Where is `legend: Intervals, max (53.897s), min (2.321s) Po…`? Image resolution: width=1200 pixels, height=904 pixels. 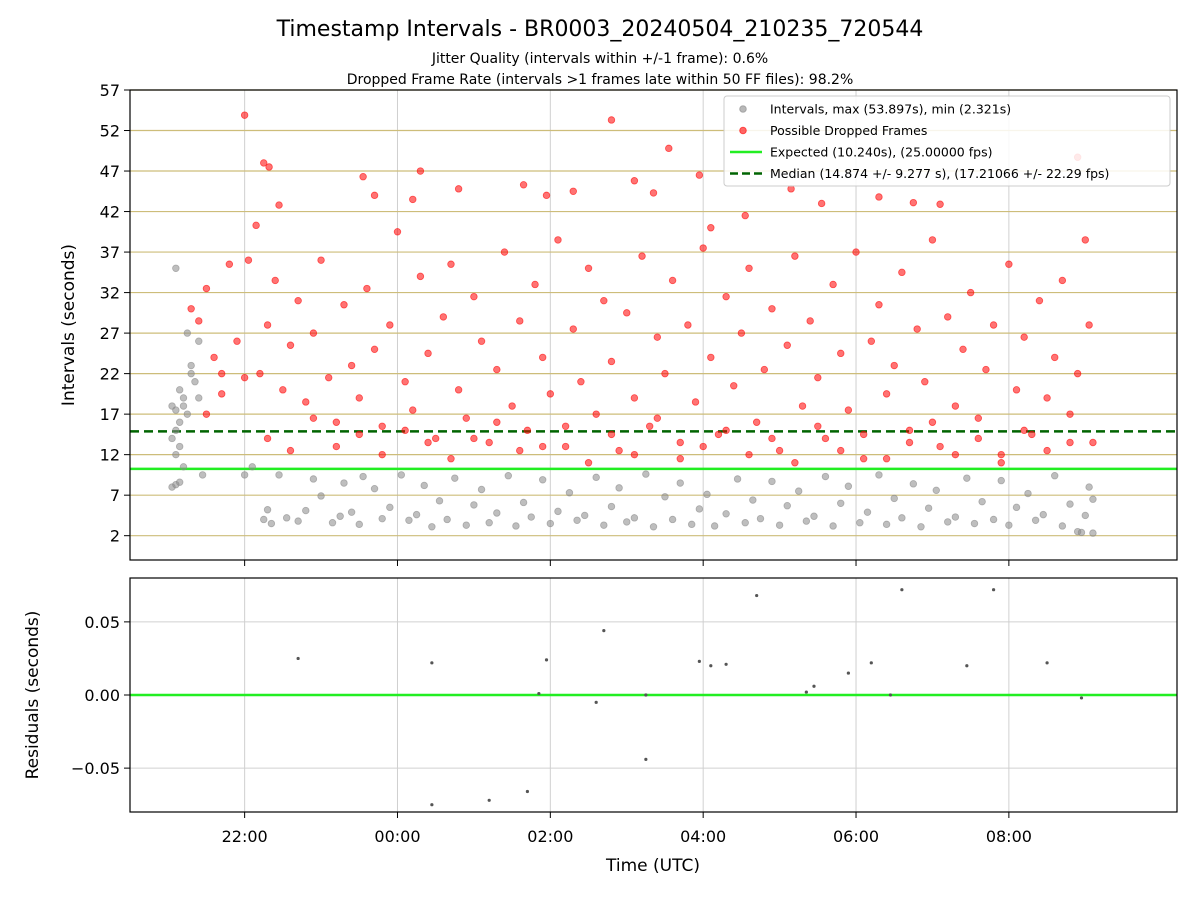
legend: Intervals, max (53.897s), min (2.321s) Po… is located at coordinates (947, 141).